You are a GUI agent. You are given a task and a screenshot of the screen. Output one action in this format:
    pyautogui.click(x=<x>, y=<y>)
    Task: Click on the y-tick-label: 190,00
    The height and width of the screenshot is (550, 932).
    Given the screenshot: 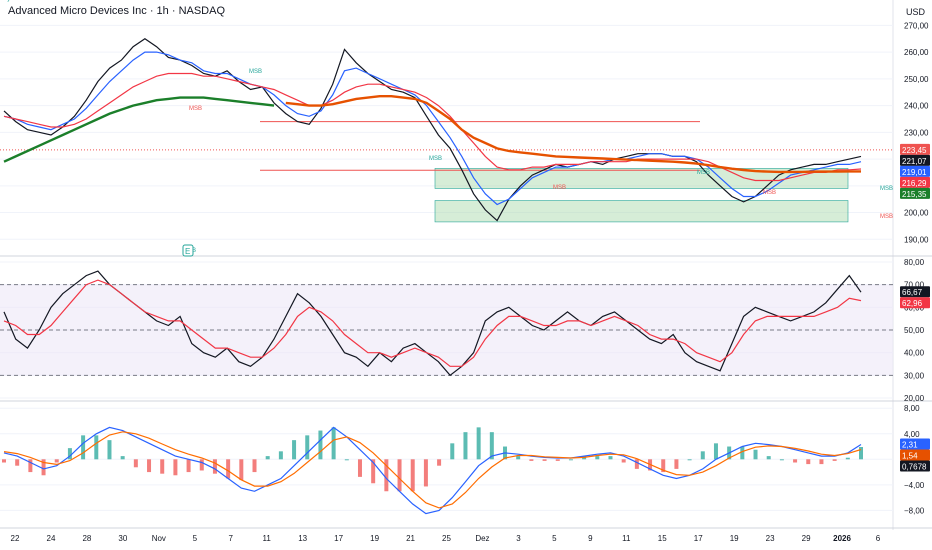 What is the action you would take?
    pyautogui.click(x=916, y=239)
    